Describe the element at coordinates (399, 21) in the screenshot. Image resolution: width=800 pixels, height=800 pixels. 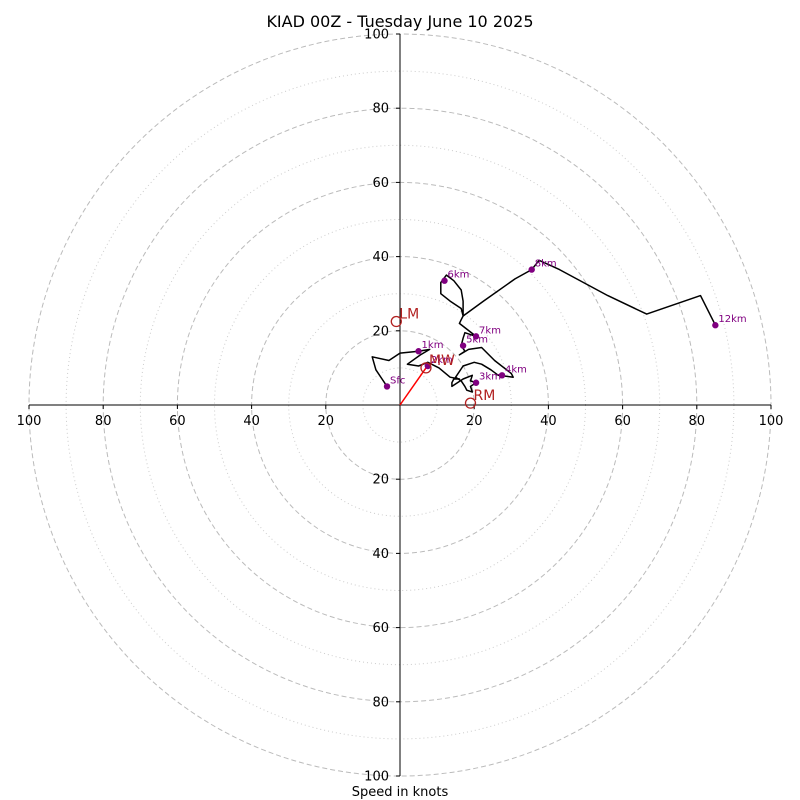
I see `chart-title: KIAD 00Z - Tuesday June 10 2025` at that location.